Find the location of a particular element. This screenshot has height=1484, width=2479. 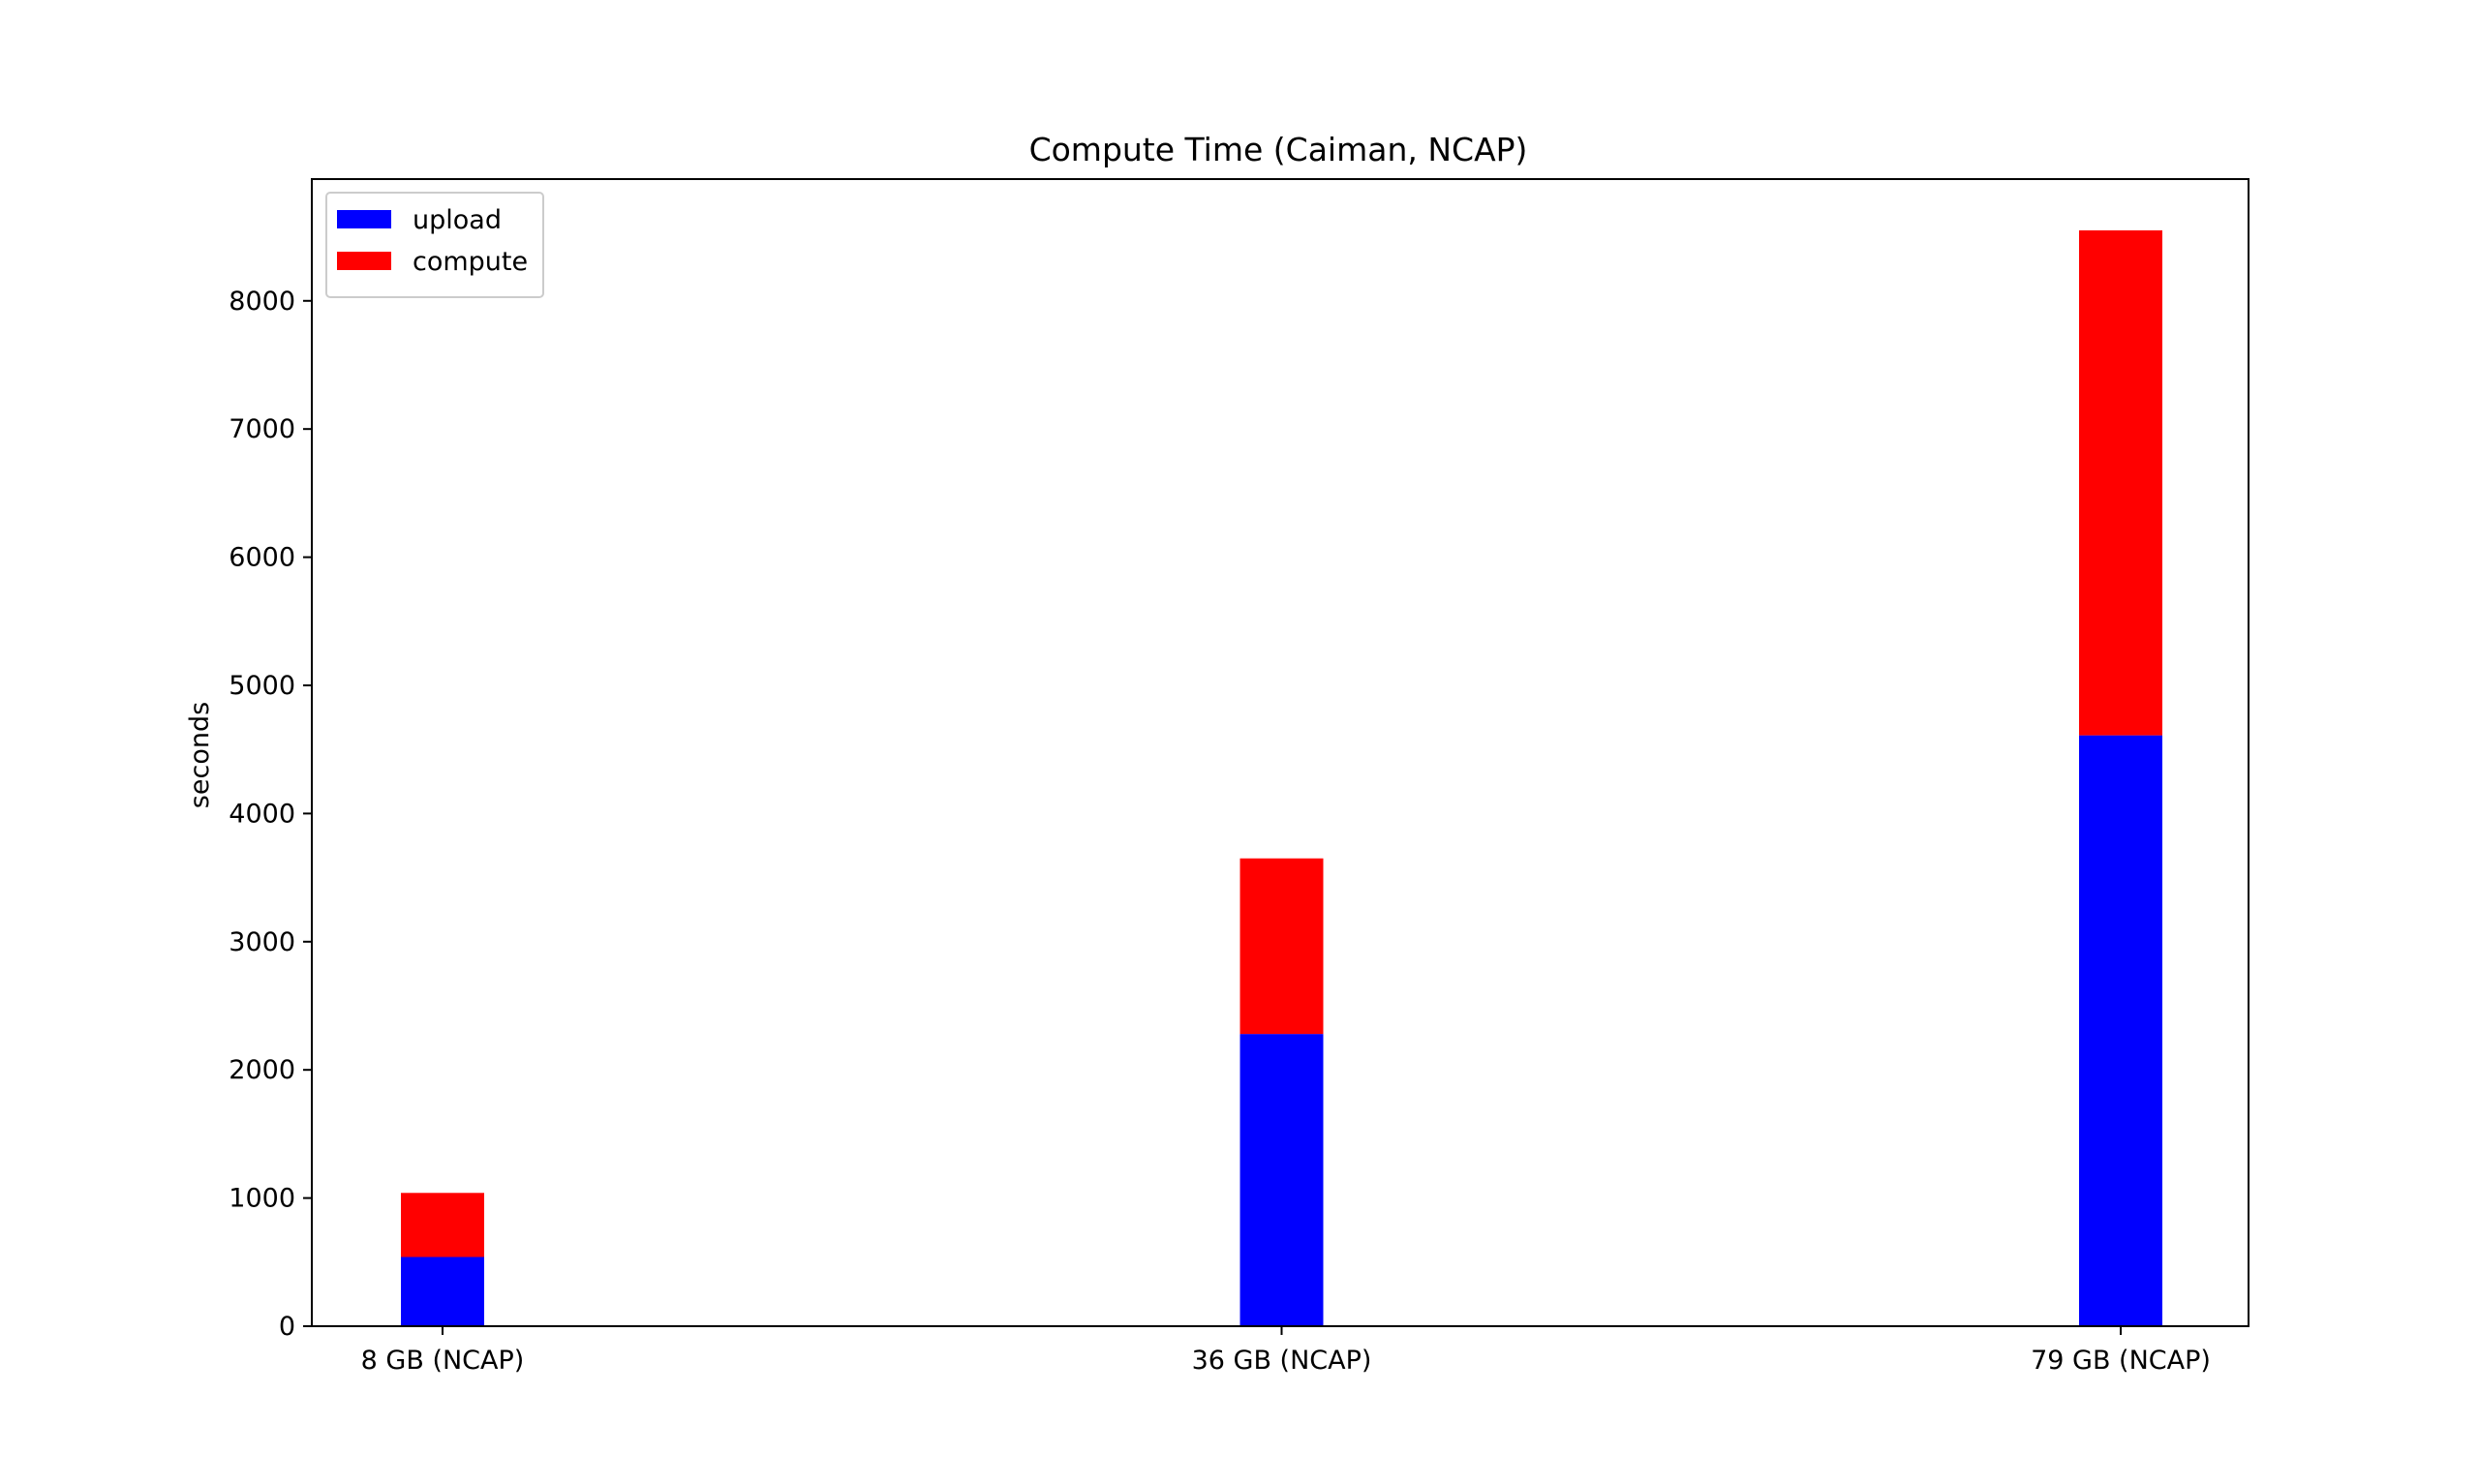

y-tick-label-1: 1000 is located at coordinates (262, 1199).